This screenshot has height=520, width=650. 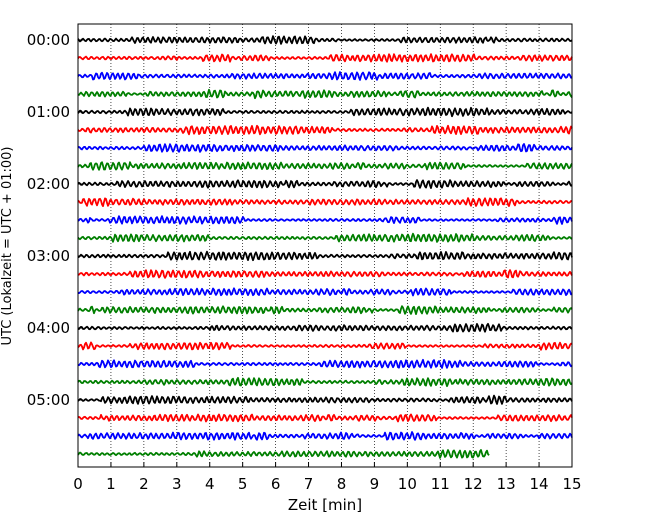 What do you see at coordinates (506, 484) in the screenshot?
I see `x-tick-label: 13` at bounding box center [506, 484].